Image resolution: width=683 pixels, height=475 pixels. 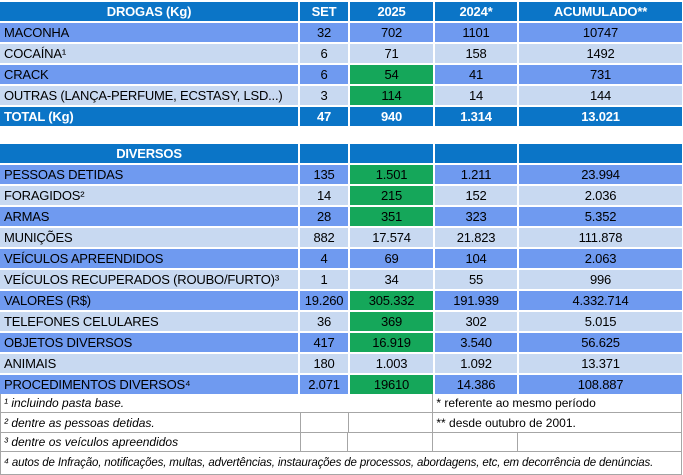 I want to click on value-cell: 41, so click(x=476, y=74).